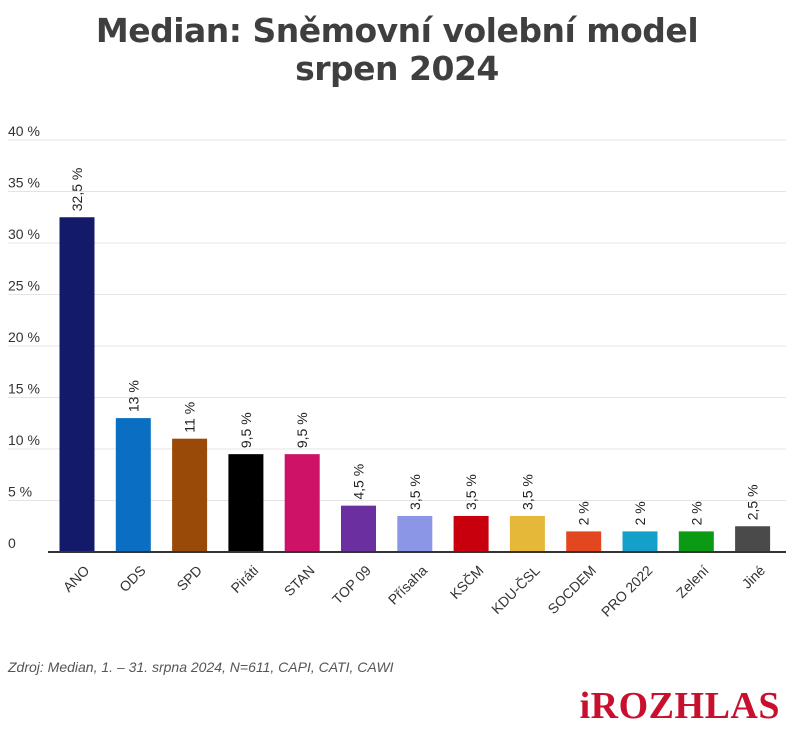  I want to click on chart-title-line2: srpen 2024, so click(397, 68).